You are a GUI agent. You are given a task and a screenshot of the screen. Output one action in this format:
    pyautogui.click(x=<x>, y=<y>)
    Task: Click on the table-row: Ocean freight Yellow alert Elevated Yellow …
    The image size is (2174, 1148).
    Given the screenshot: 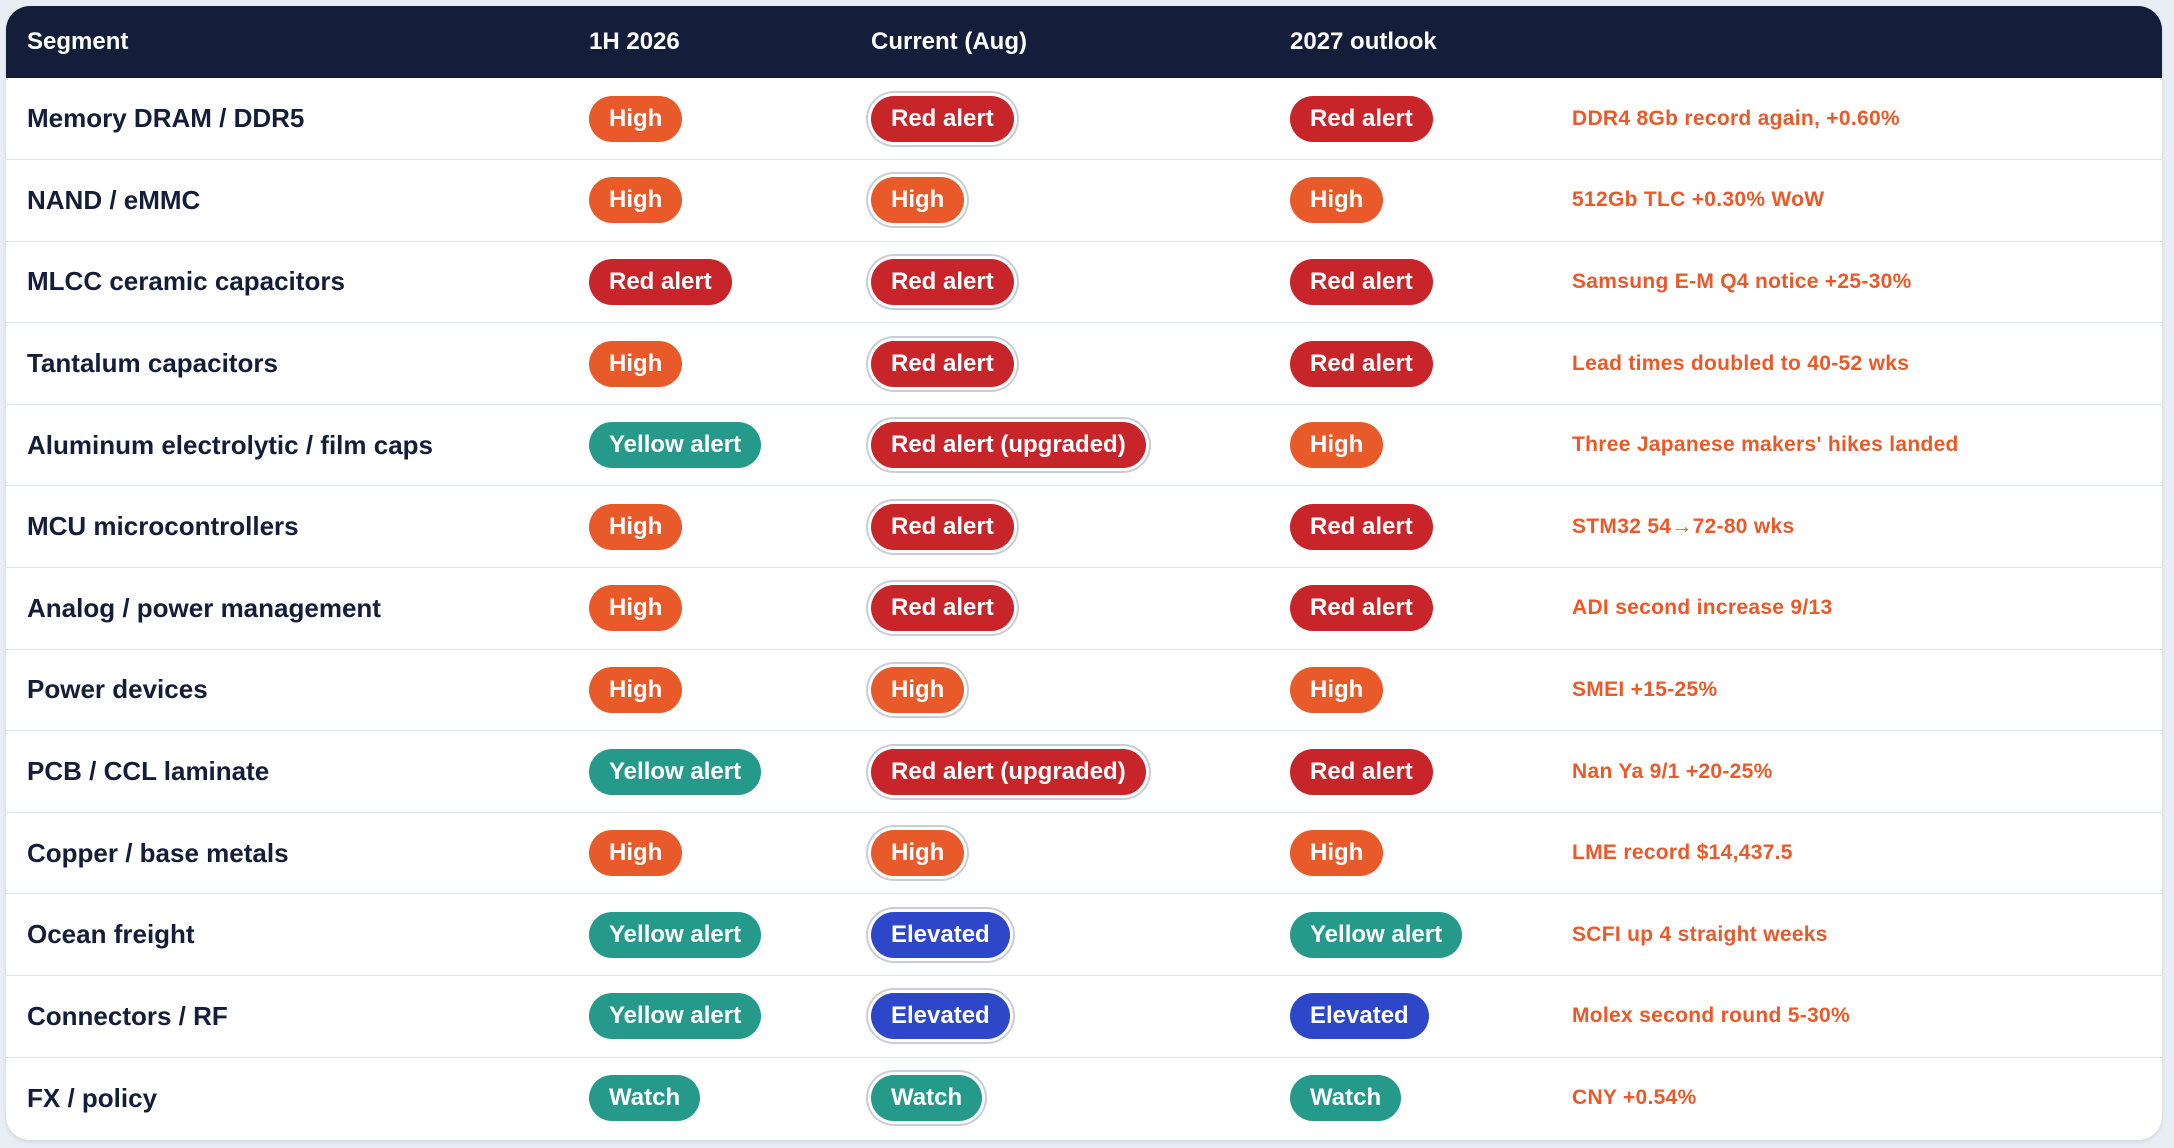 What is the action you would take?
    pyautogui.click(x=1084, y=934)
    